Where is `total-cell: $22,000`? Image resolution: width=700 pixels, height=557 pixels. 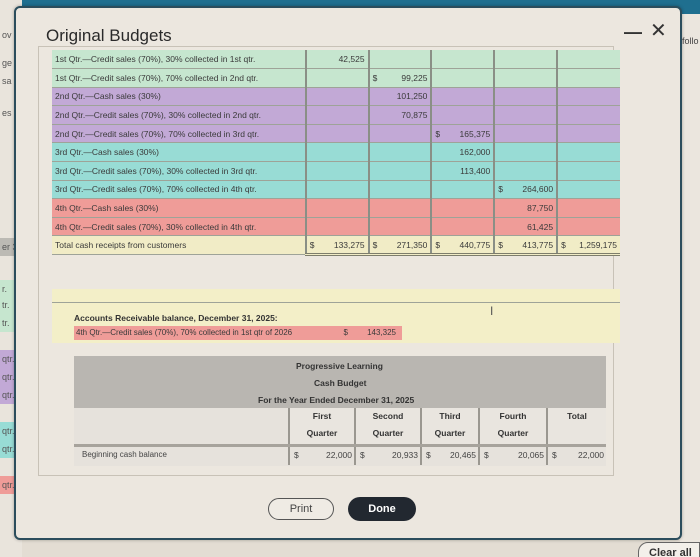 total-cell: $22,000 is located at coordinates (576, 456).